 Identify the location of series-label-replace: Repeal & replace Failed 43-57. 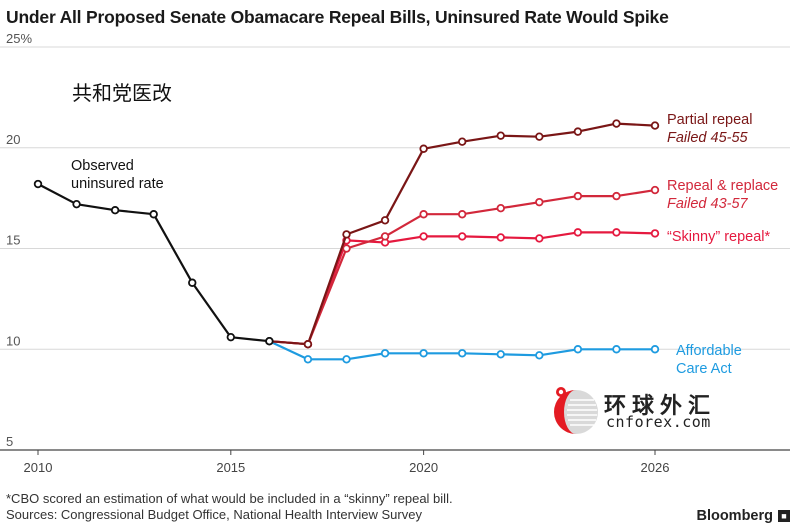
(722, 195).